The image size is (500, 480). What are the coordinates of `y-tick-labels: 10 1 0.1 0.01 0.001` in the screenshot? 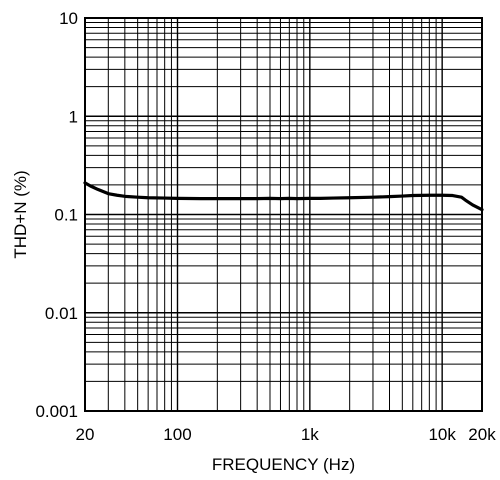 It's located at (56, 215).